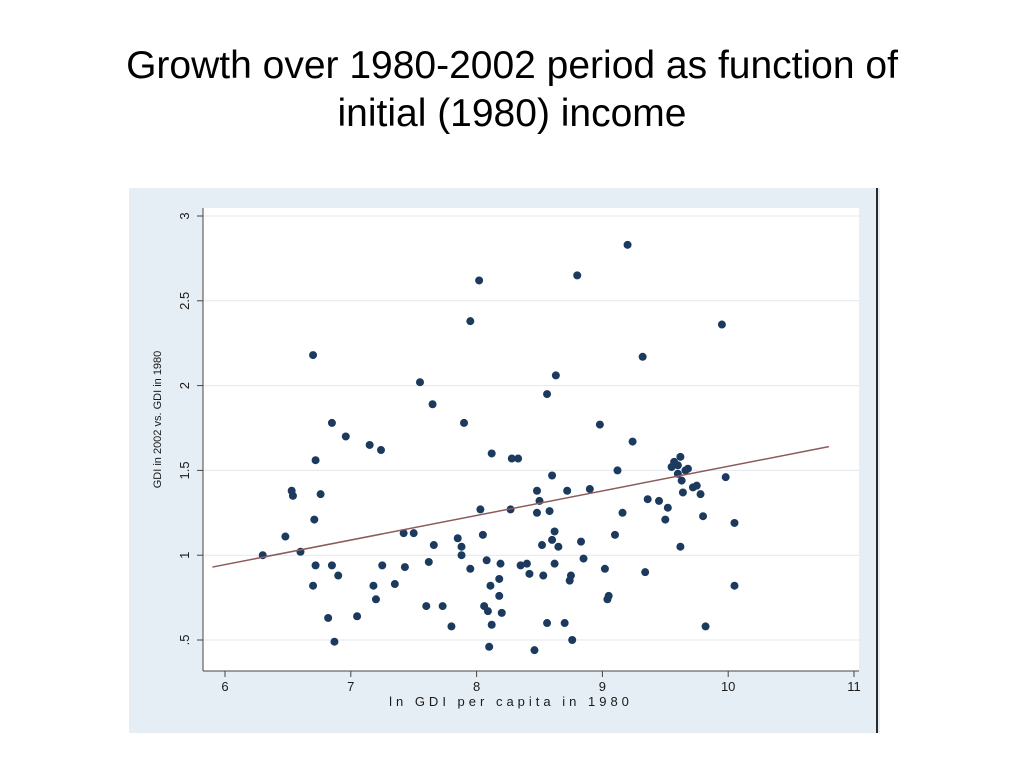 This screenshot has height=768, width=1024. What do you see at coordinates (184, 470) in the screenshot?
I see `y-tick-label-2: 1.5` at bounding box center [184, 470].